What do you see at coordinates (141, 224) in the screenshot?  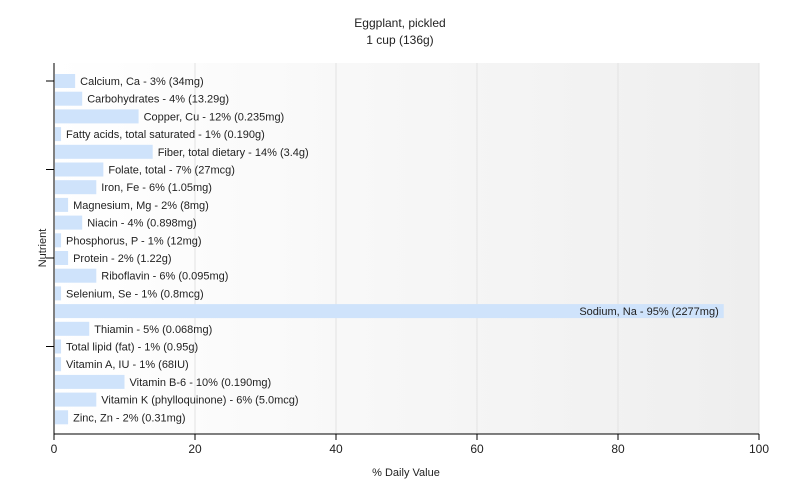 I see `bar-label: Niacin - 4% (0.898mg)` at bounding box center [141, 224].